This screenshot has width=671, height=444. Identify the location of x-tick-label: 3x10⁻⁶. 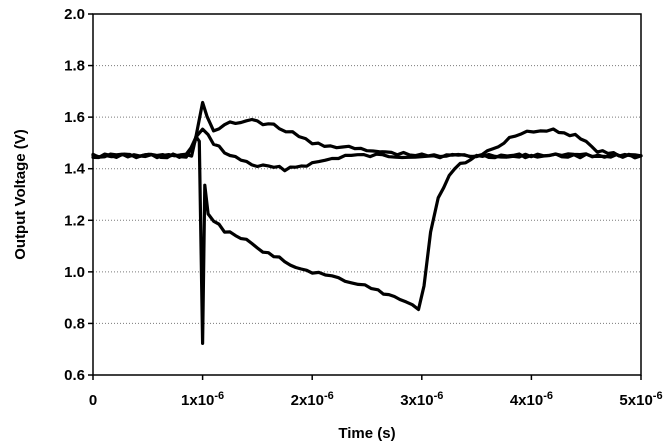
(421, 399).